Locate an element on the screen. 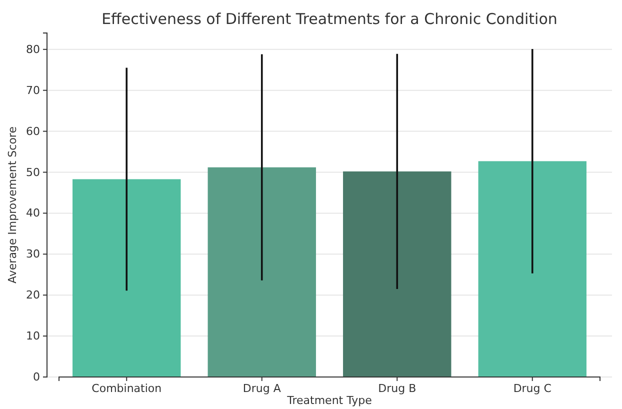 This screenshot has height=409, width=622. x-tick-label: Drug B is located at coordinates (397, 388).